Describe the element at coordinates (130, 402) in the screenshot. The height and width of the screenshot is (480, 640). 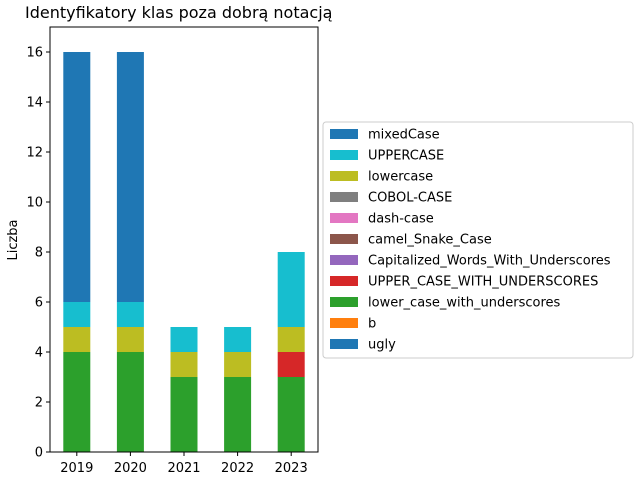
I see `bar-2020-lower-case-with-underscores` at that location.